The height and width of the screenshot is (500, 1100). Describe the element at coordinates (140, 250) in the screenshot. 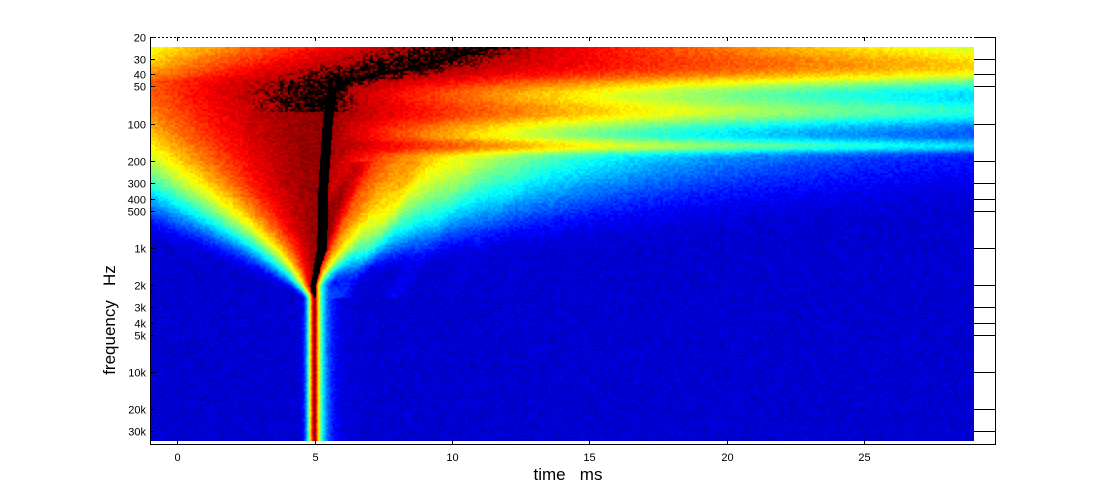

I see `y-tick-label: 1k` at that location.